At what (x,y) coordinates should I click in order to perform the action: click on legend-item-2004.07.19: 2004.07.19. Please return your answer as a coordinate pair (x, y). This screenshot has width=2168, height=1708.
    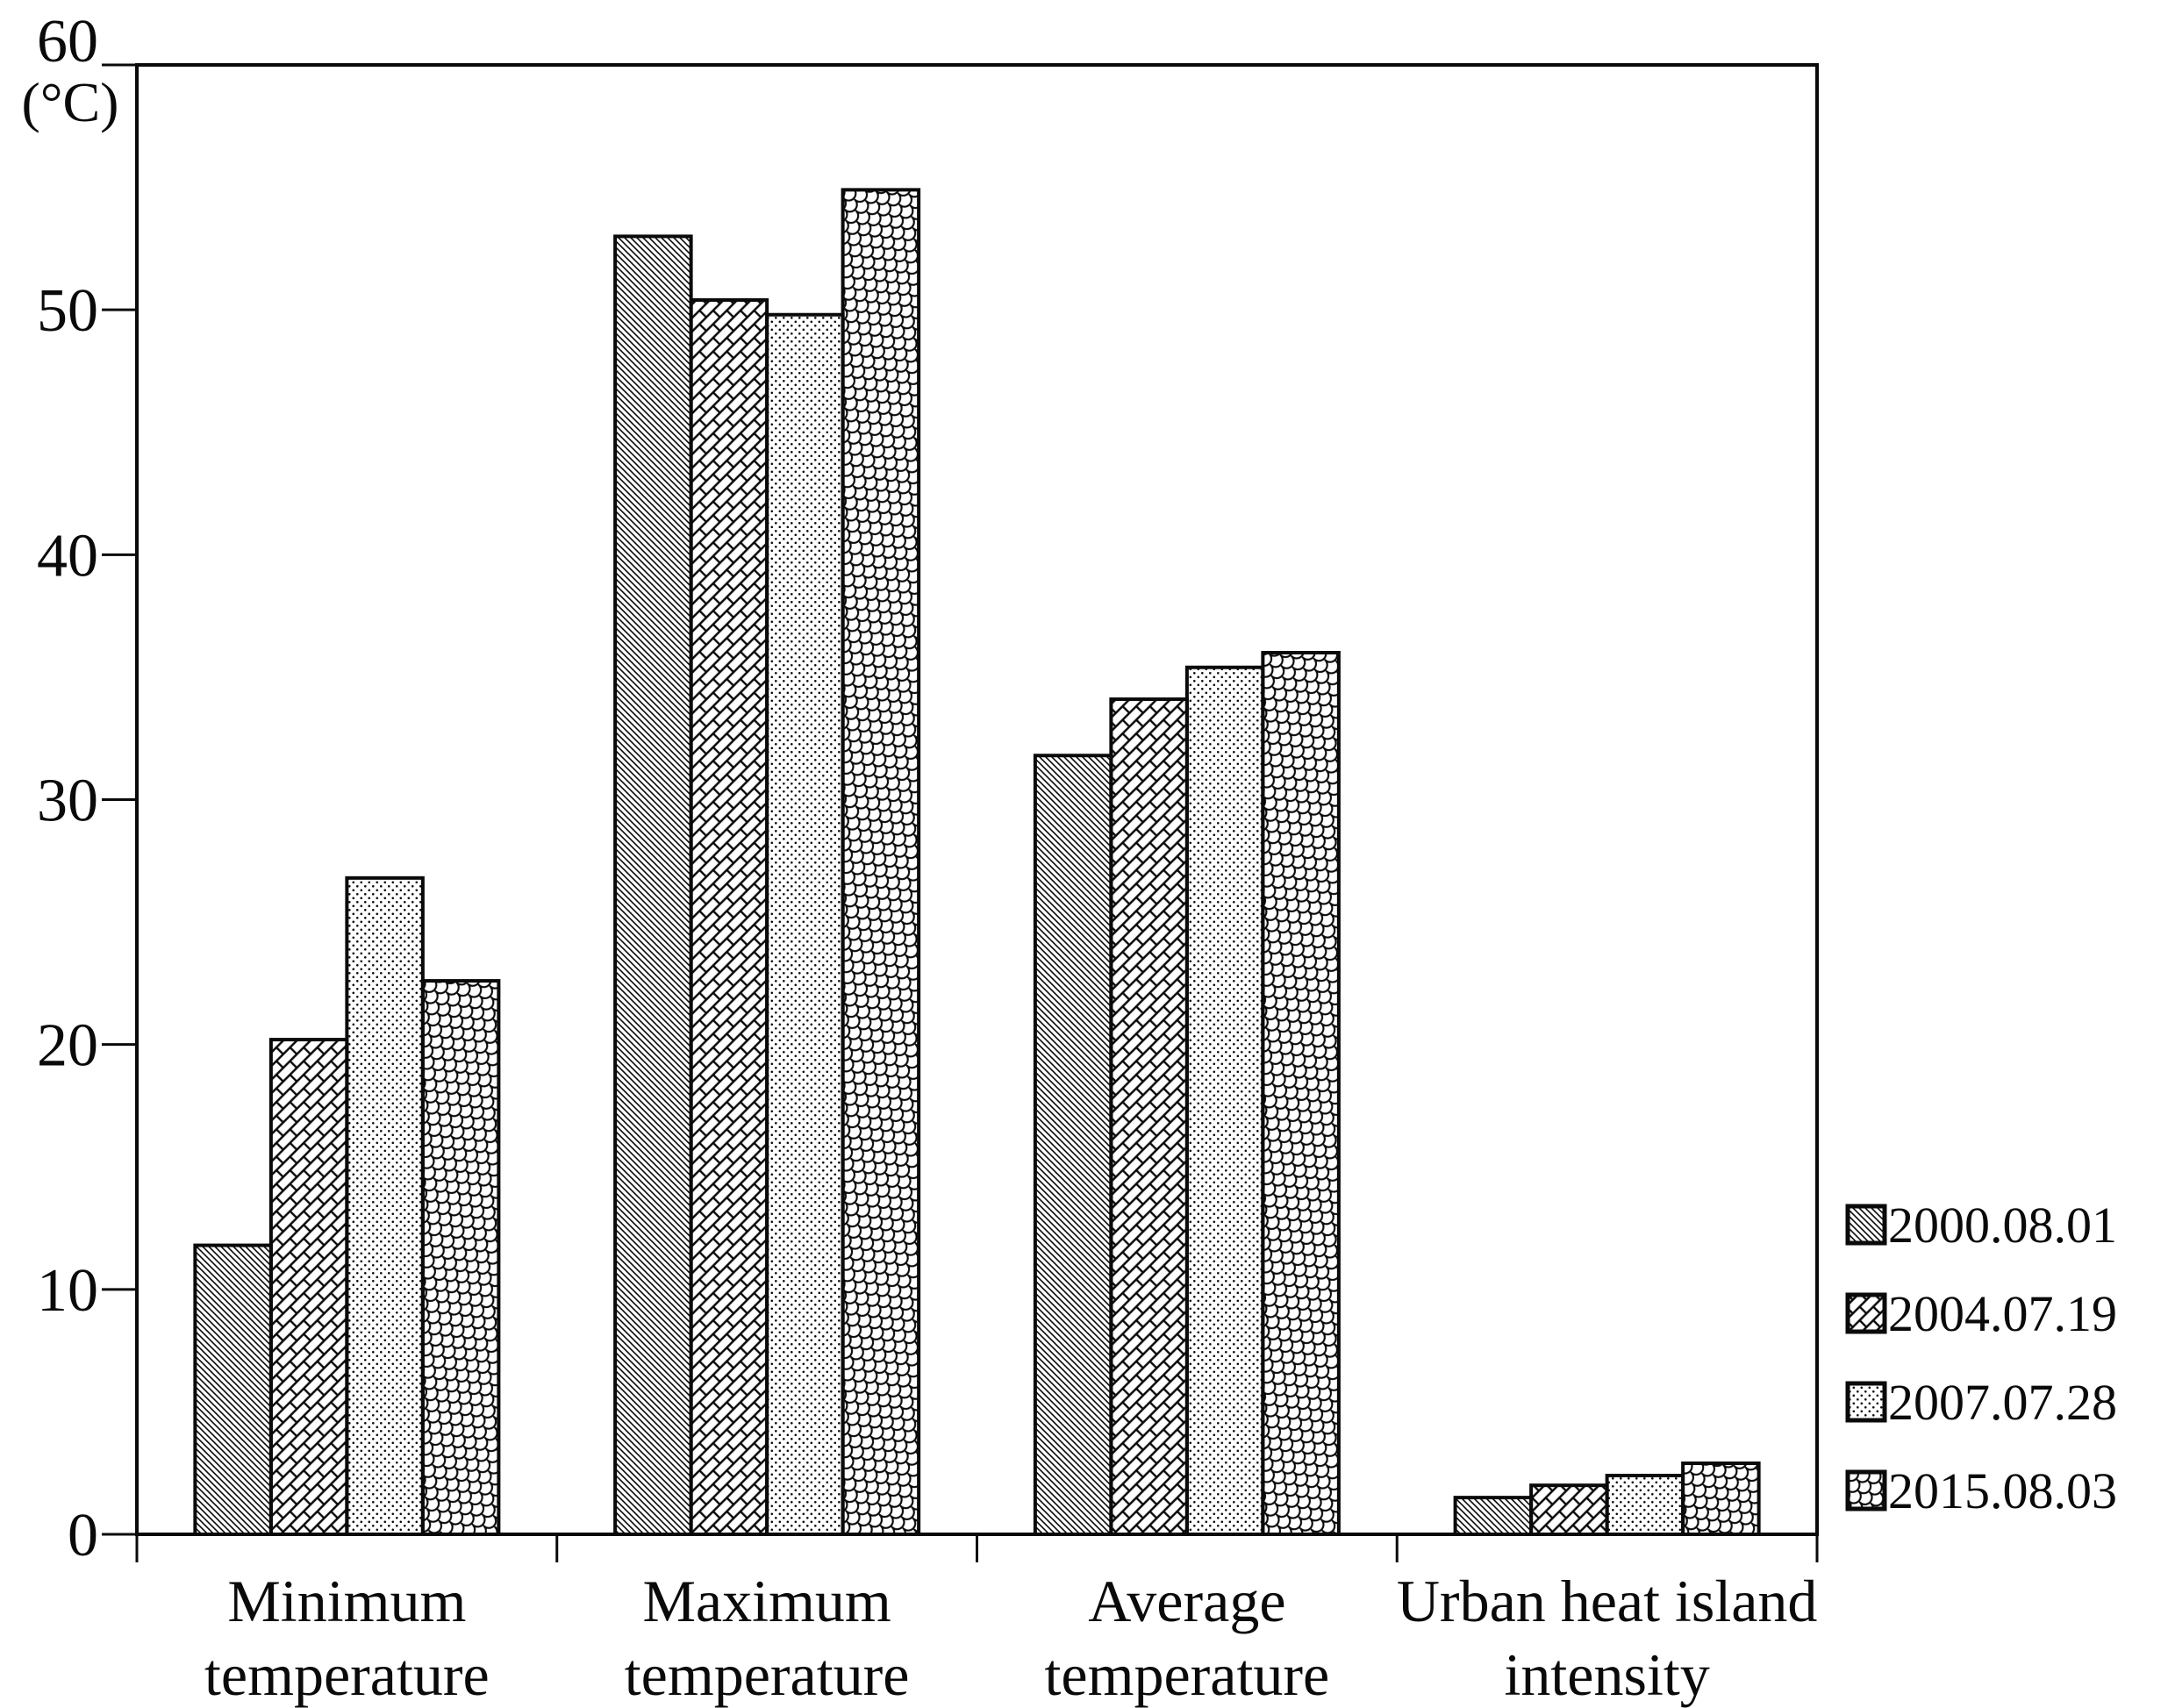
    Looking at the image, I should click on (1981, 1313).